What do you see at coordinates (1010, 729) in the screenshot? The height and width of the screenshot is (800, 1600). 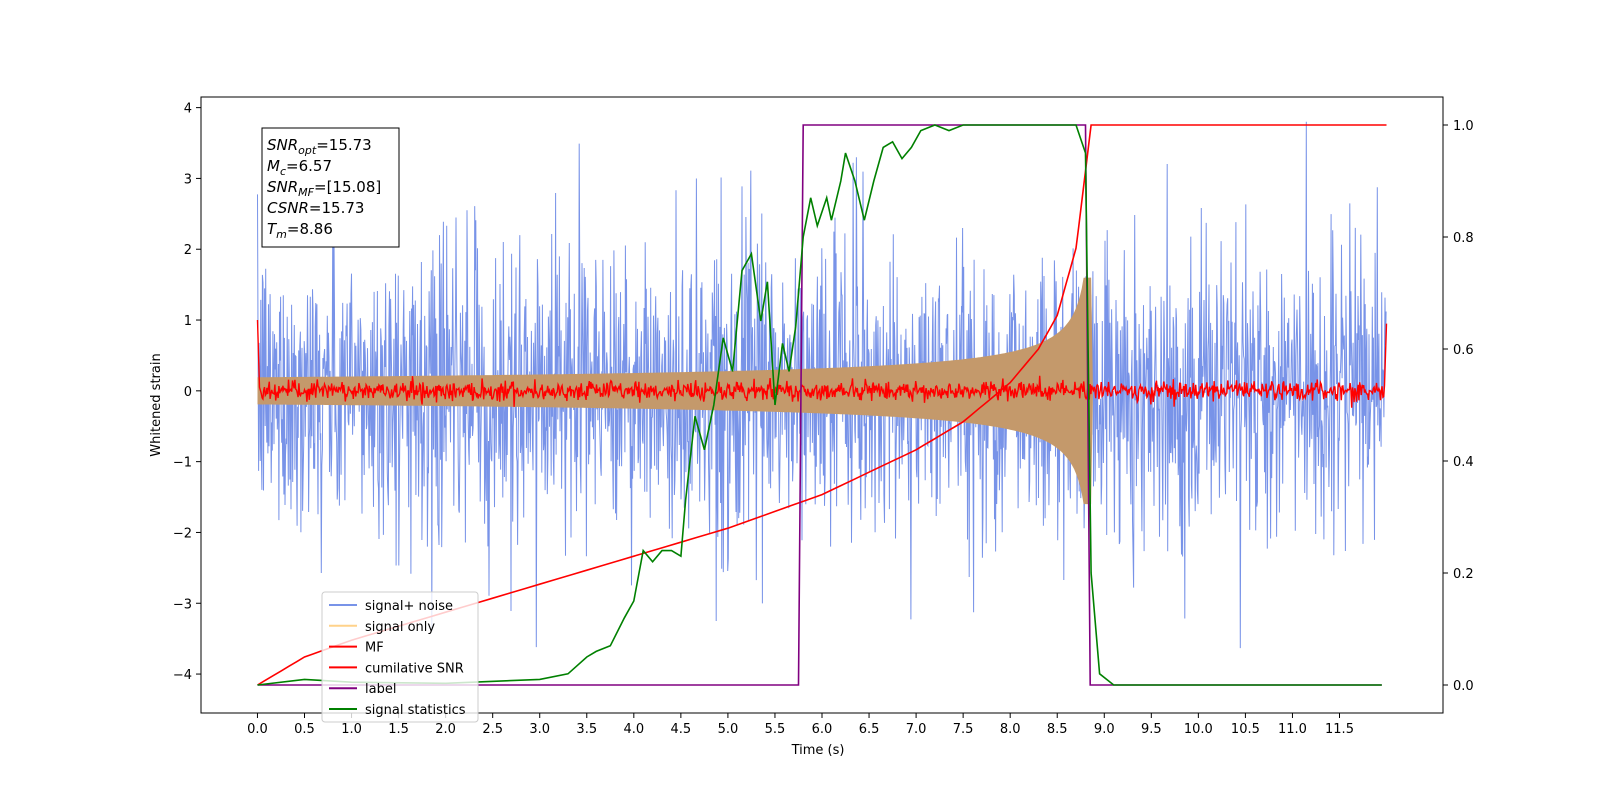 I see `x-tick-label: 8.0` at bounding box center [1010, 729].